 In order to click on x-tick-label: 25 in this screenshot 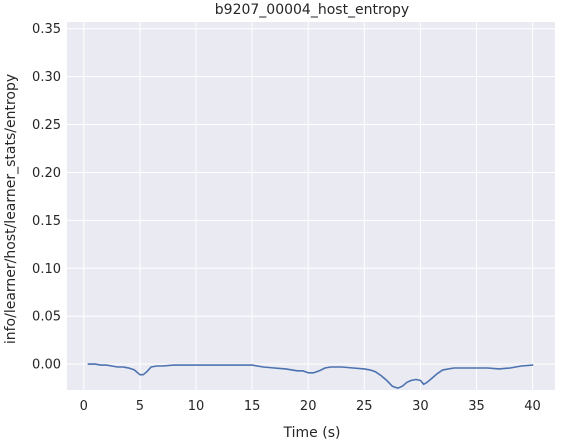, I will do `click(364, 406)`.